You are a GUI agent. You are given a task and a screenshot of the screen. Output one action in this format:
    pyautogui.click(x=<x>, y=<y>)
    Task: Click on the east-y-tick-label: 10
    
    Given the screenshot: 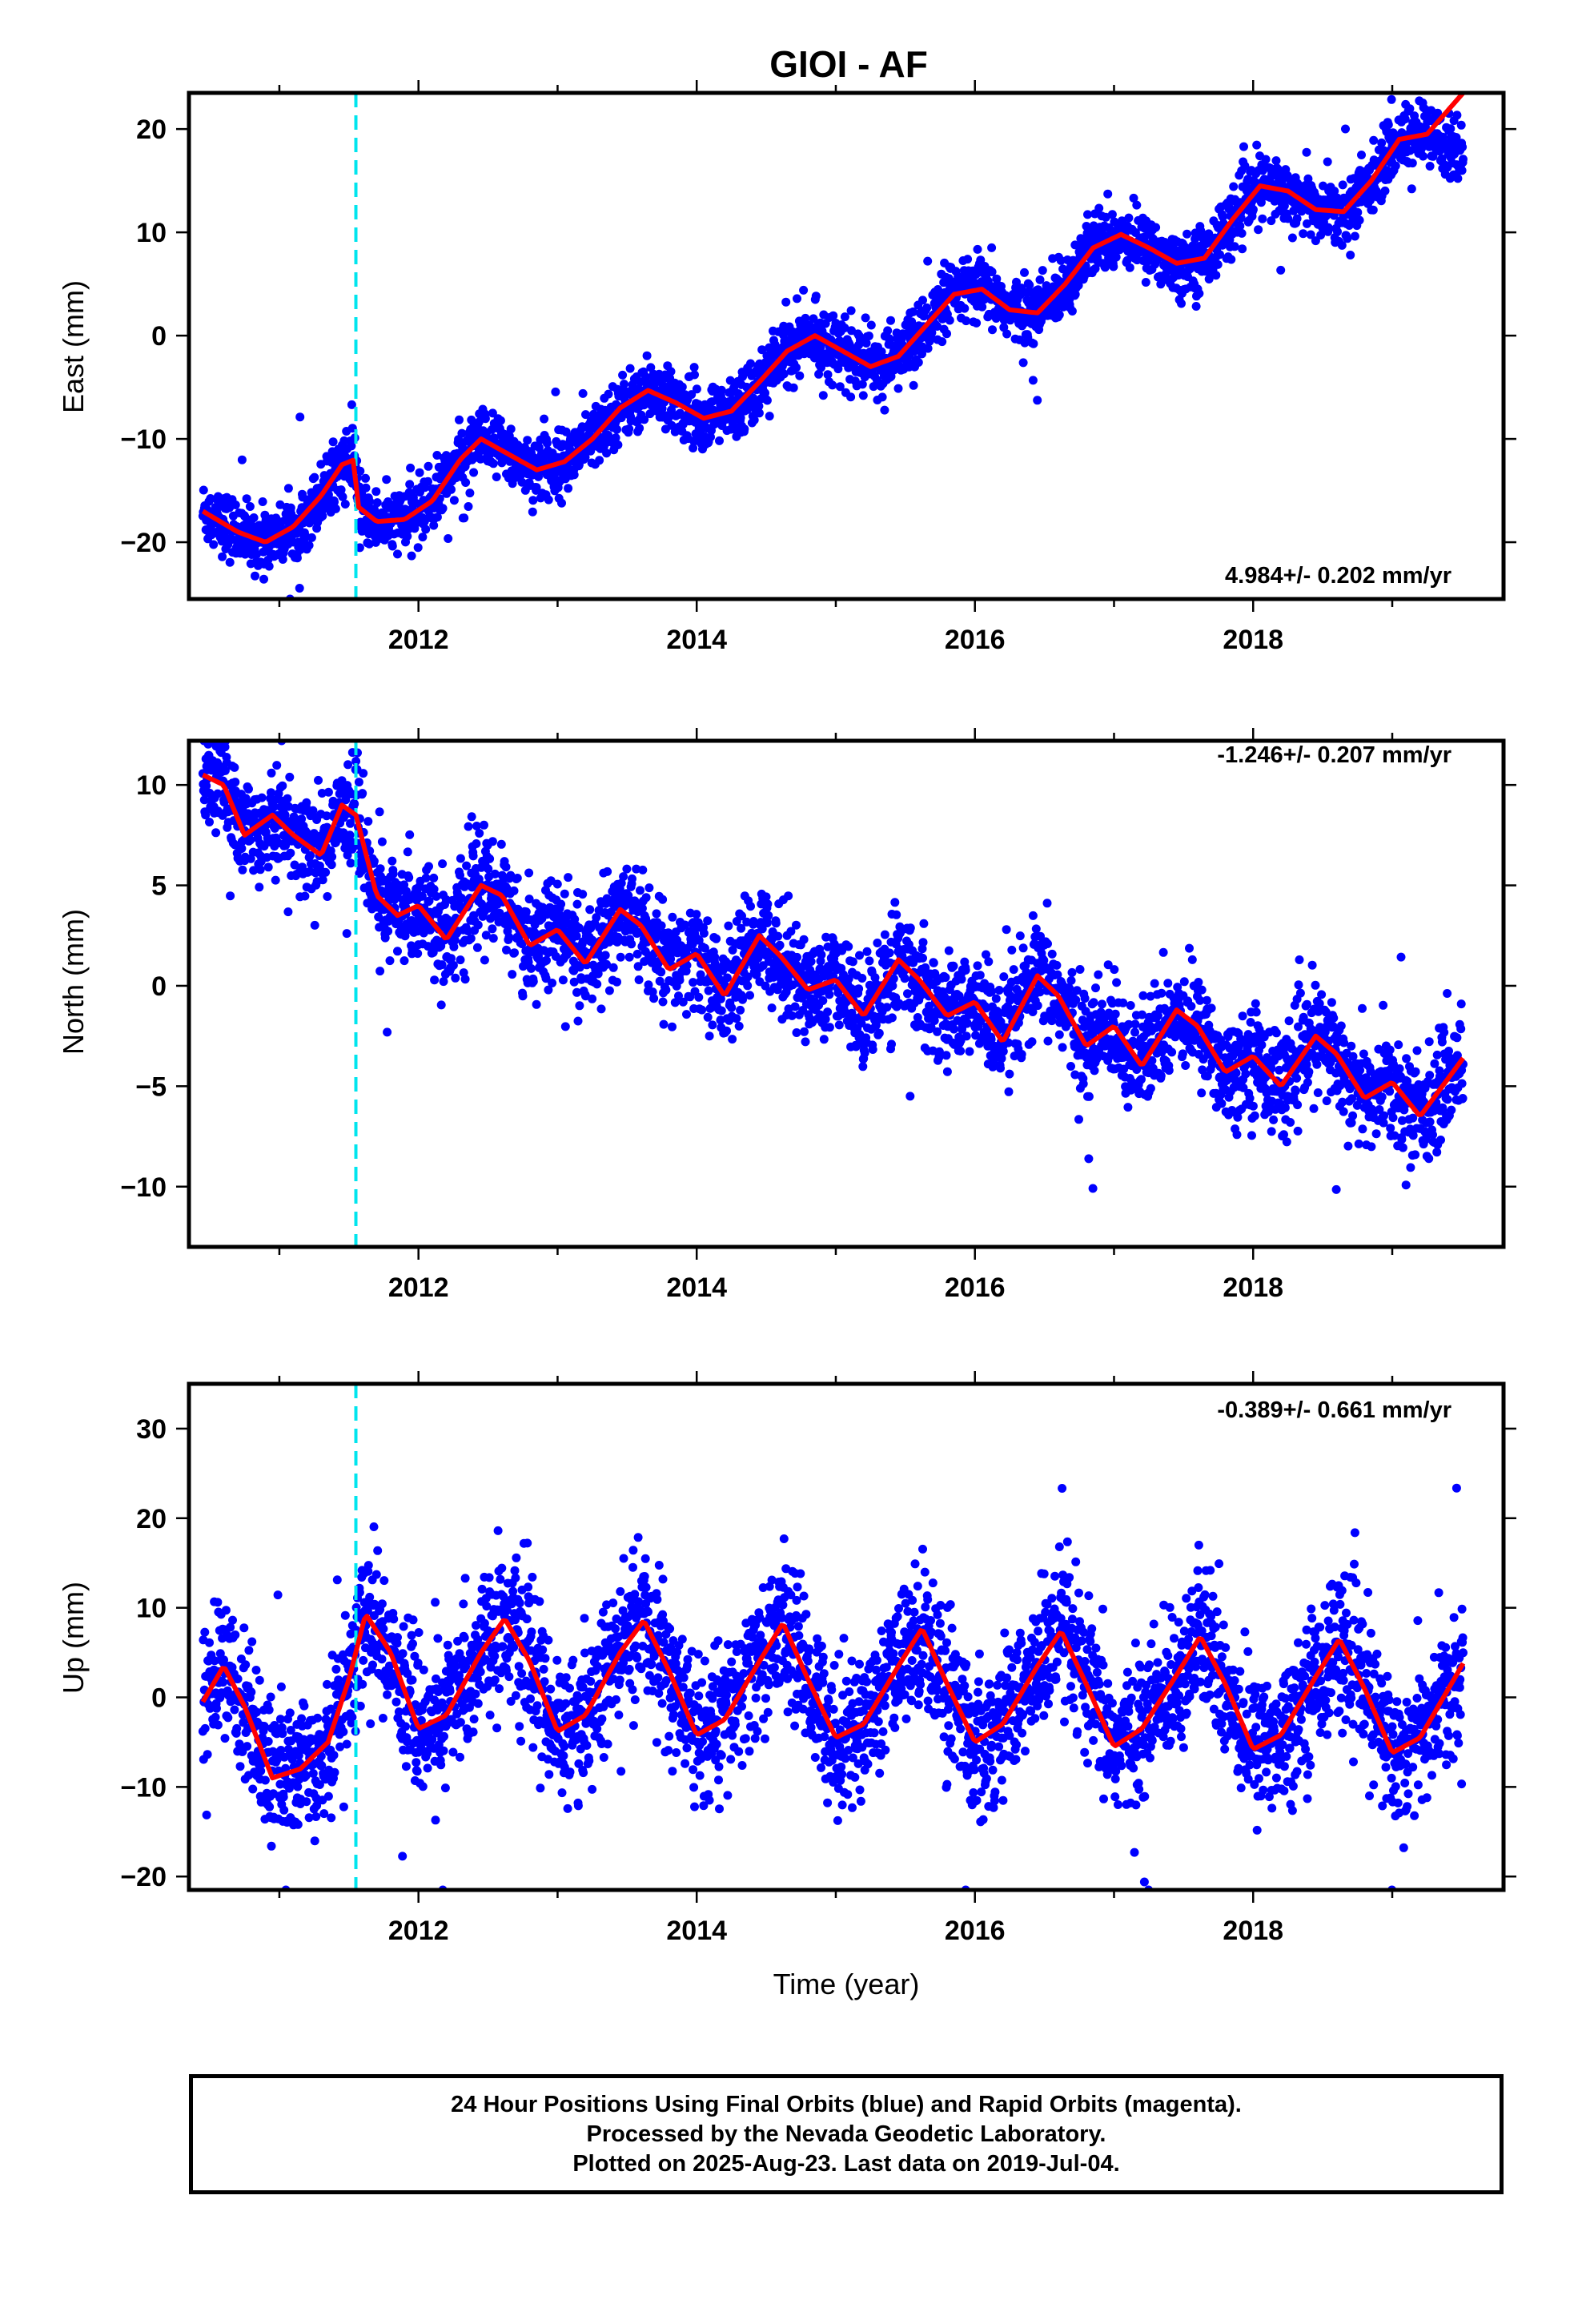 What is the action you would take?
    pyautogui.click(x=151, y=233)
    